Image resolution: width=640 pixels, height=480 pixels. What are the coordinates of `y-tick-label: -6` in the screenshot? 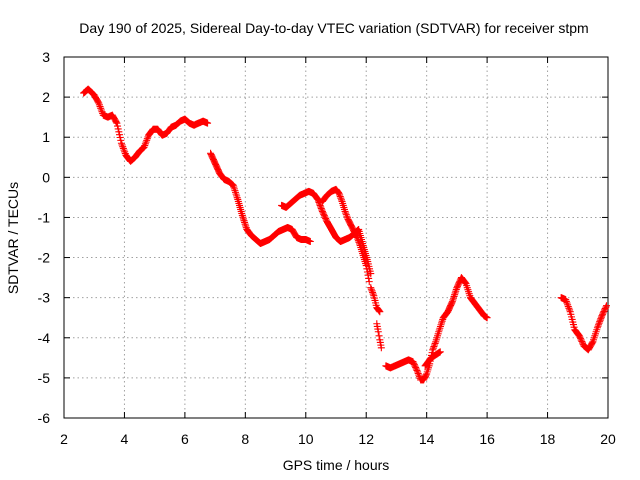 It's located at (44, 418).